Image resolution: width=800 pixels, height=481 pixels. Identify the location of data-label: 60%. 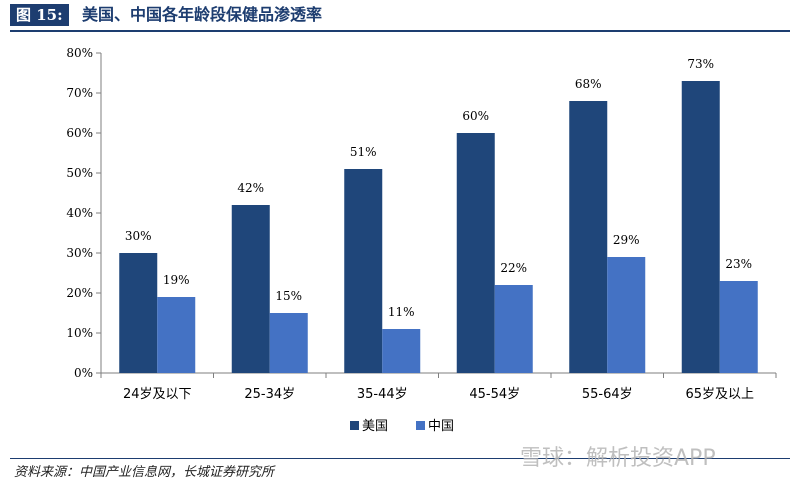
(475, 116).